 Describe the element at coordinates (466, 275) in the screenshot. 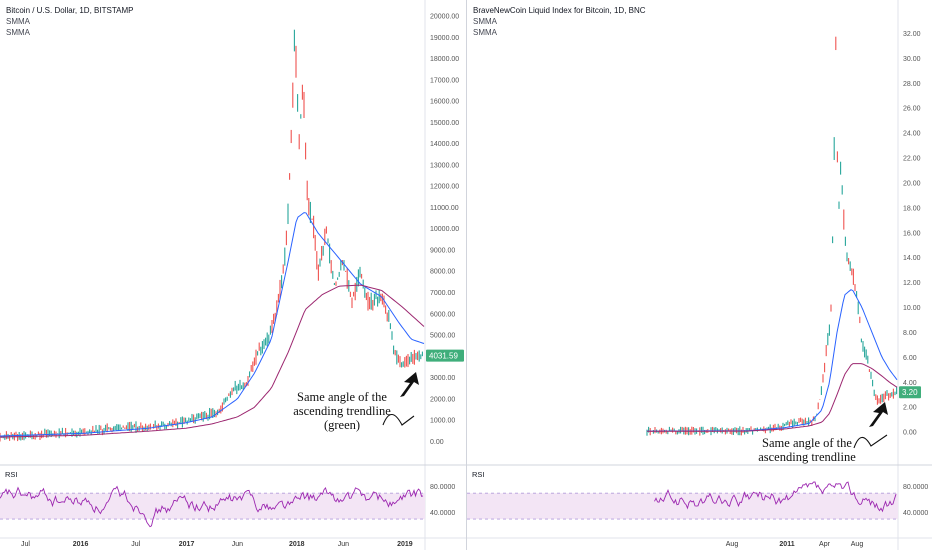

I see `pane-divider` at that location.